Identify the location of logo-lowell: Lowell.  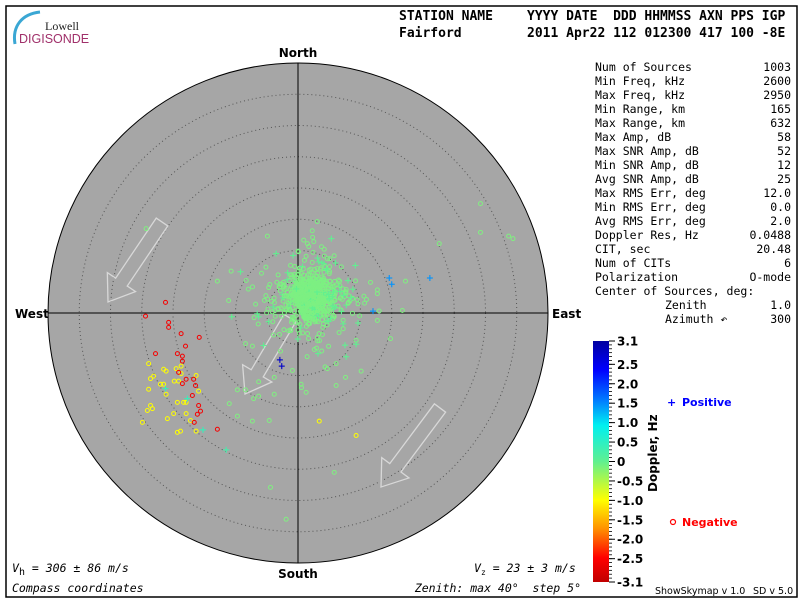
(62, 26).